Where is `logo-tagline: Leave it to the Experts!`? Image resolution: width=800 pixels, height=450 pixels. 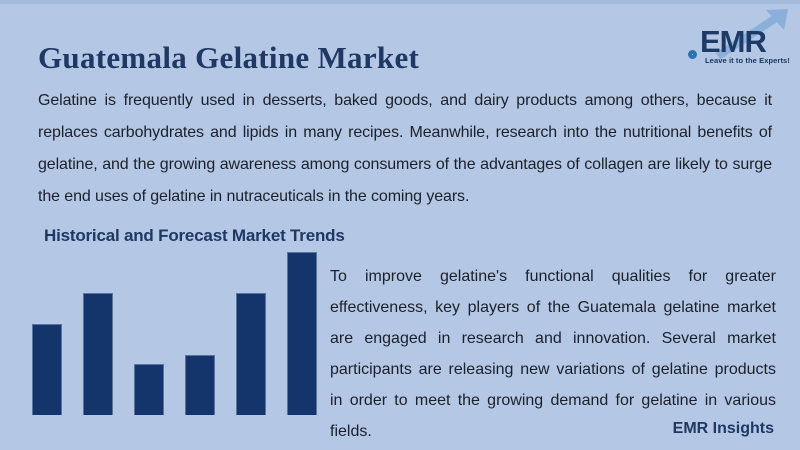 logo-tagline: Leave it to the Experts! is located at coordinates (747, 60).